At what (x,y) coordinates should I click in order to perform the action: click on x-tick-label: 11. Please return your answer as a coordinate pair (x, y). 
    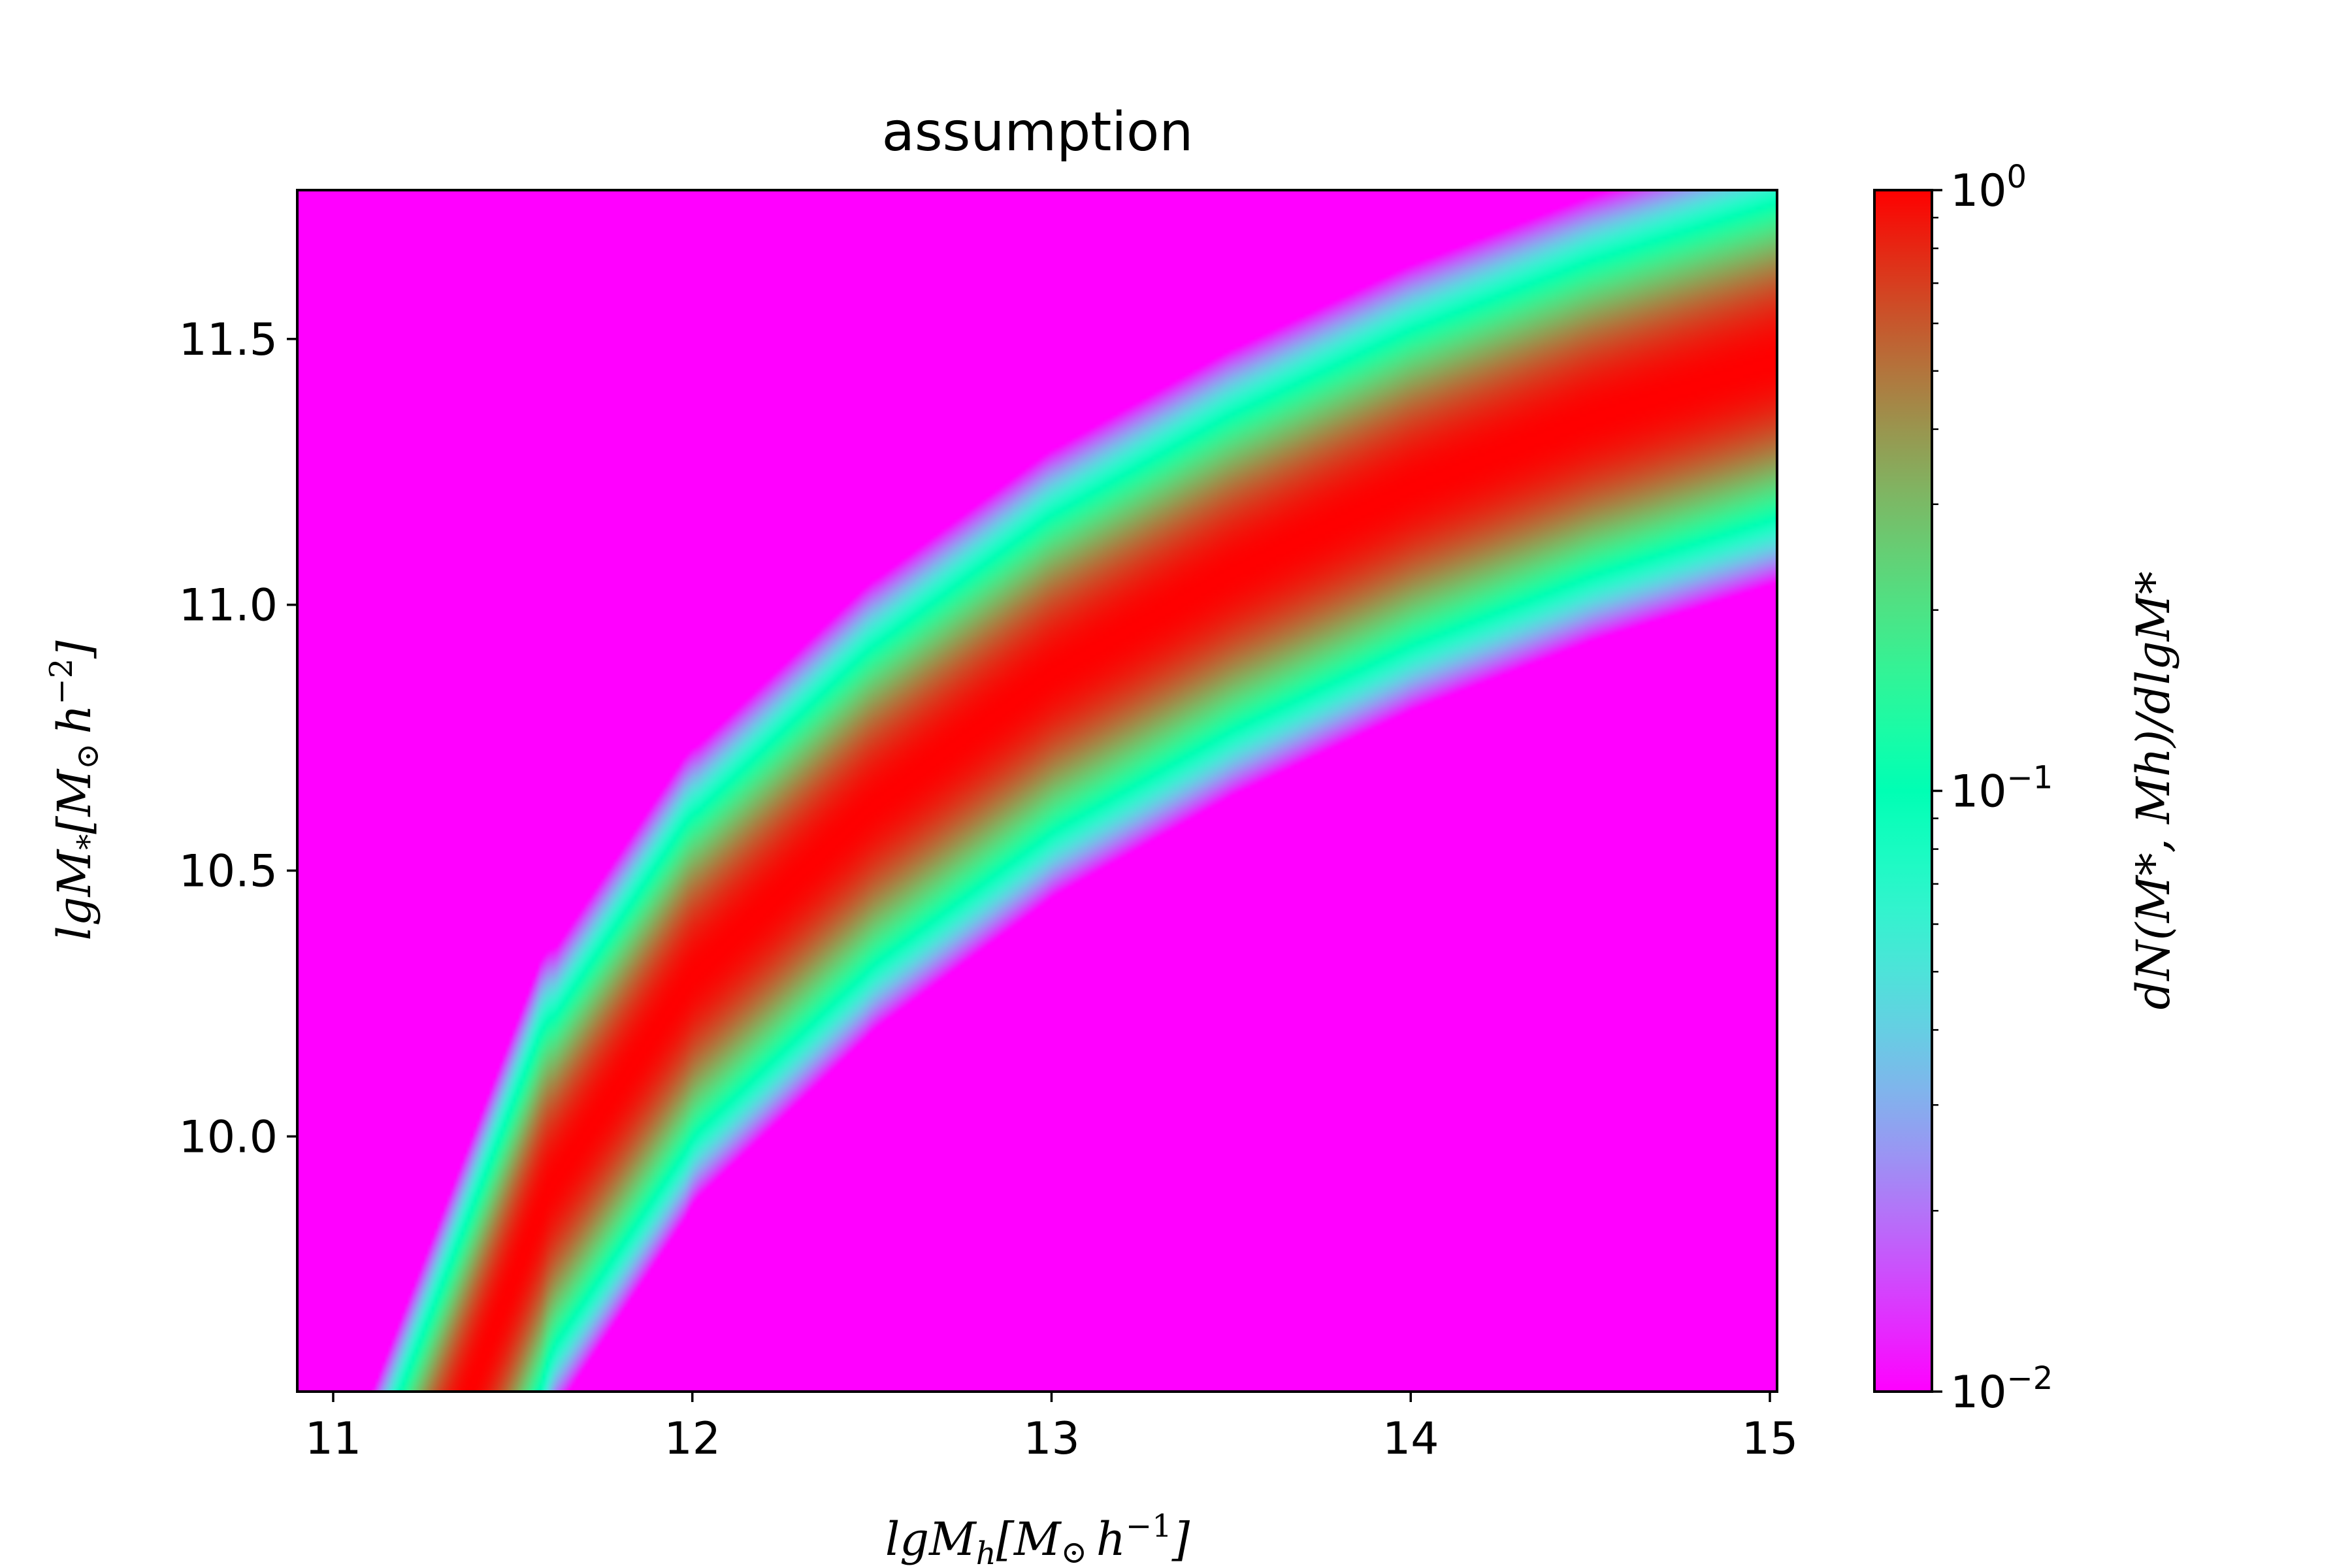
    Looking at the image, I should click on (333, 1439).